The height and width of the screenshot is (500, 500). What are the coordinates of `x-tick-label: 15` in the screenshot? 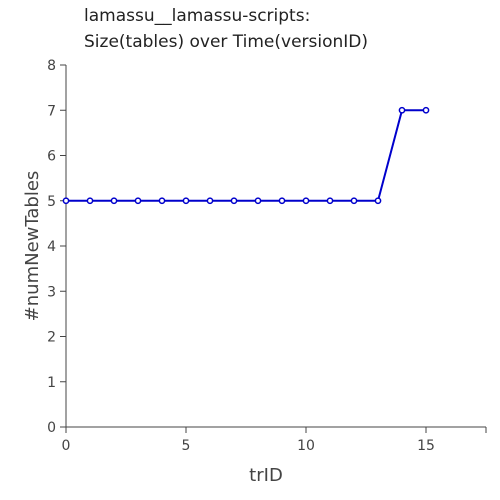 It's located at (426, 446).